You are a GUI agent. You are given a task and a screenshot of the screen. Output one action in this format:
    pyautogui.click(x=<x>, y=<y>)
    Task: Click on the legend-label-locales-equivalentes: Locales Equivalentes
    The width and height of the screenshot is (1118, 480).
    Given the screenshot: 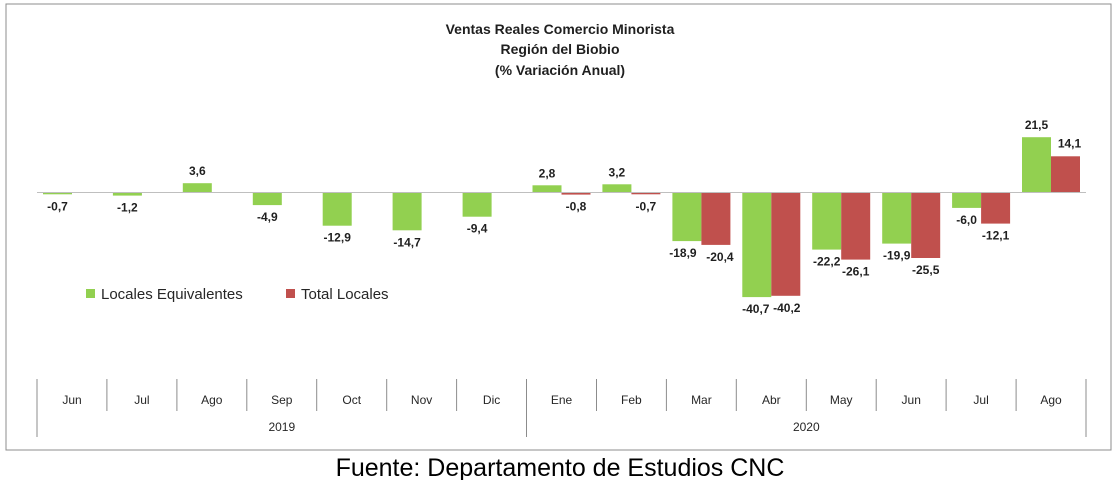 What is the action you would take?
    pyautogui.click(x=172, y=294)
    